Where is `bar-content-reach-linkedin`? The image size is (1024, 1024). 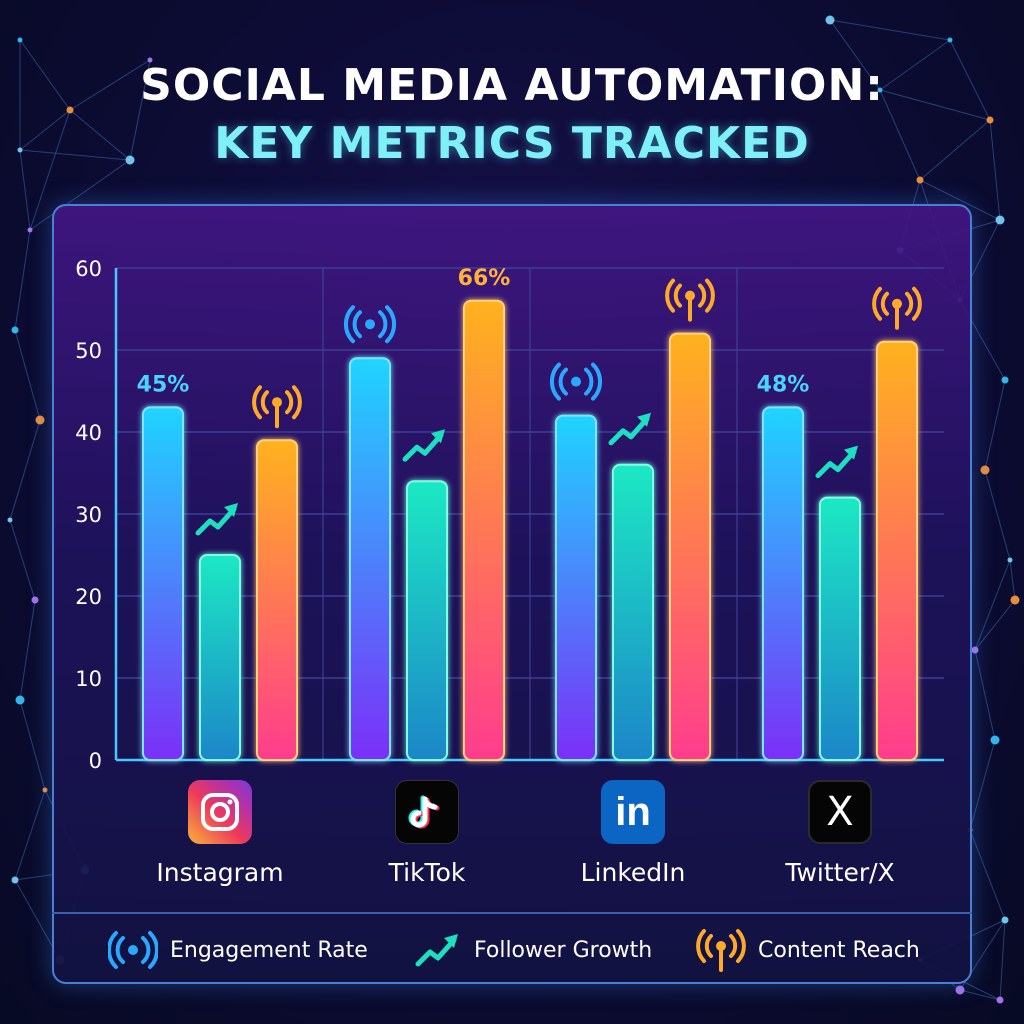 bar-content-reach-linkedin is located at coordinates (690, 546).